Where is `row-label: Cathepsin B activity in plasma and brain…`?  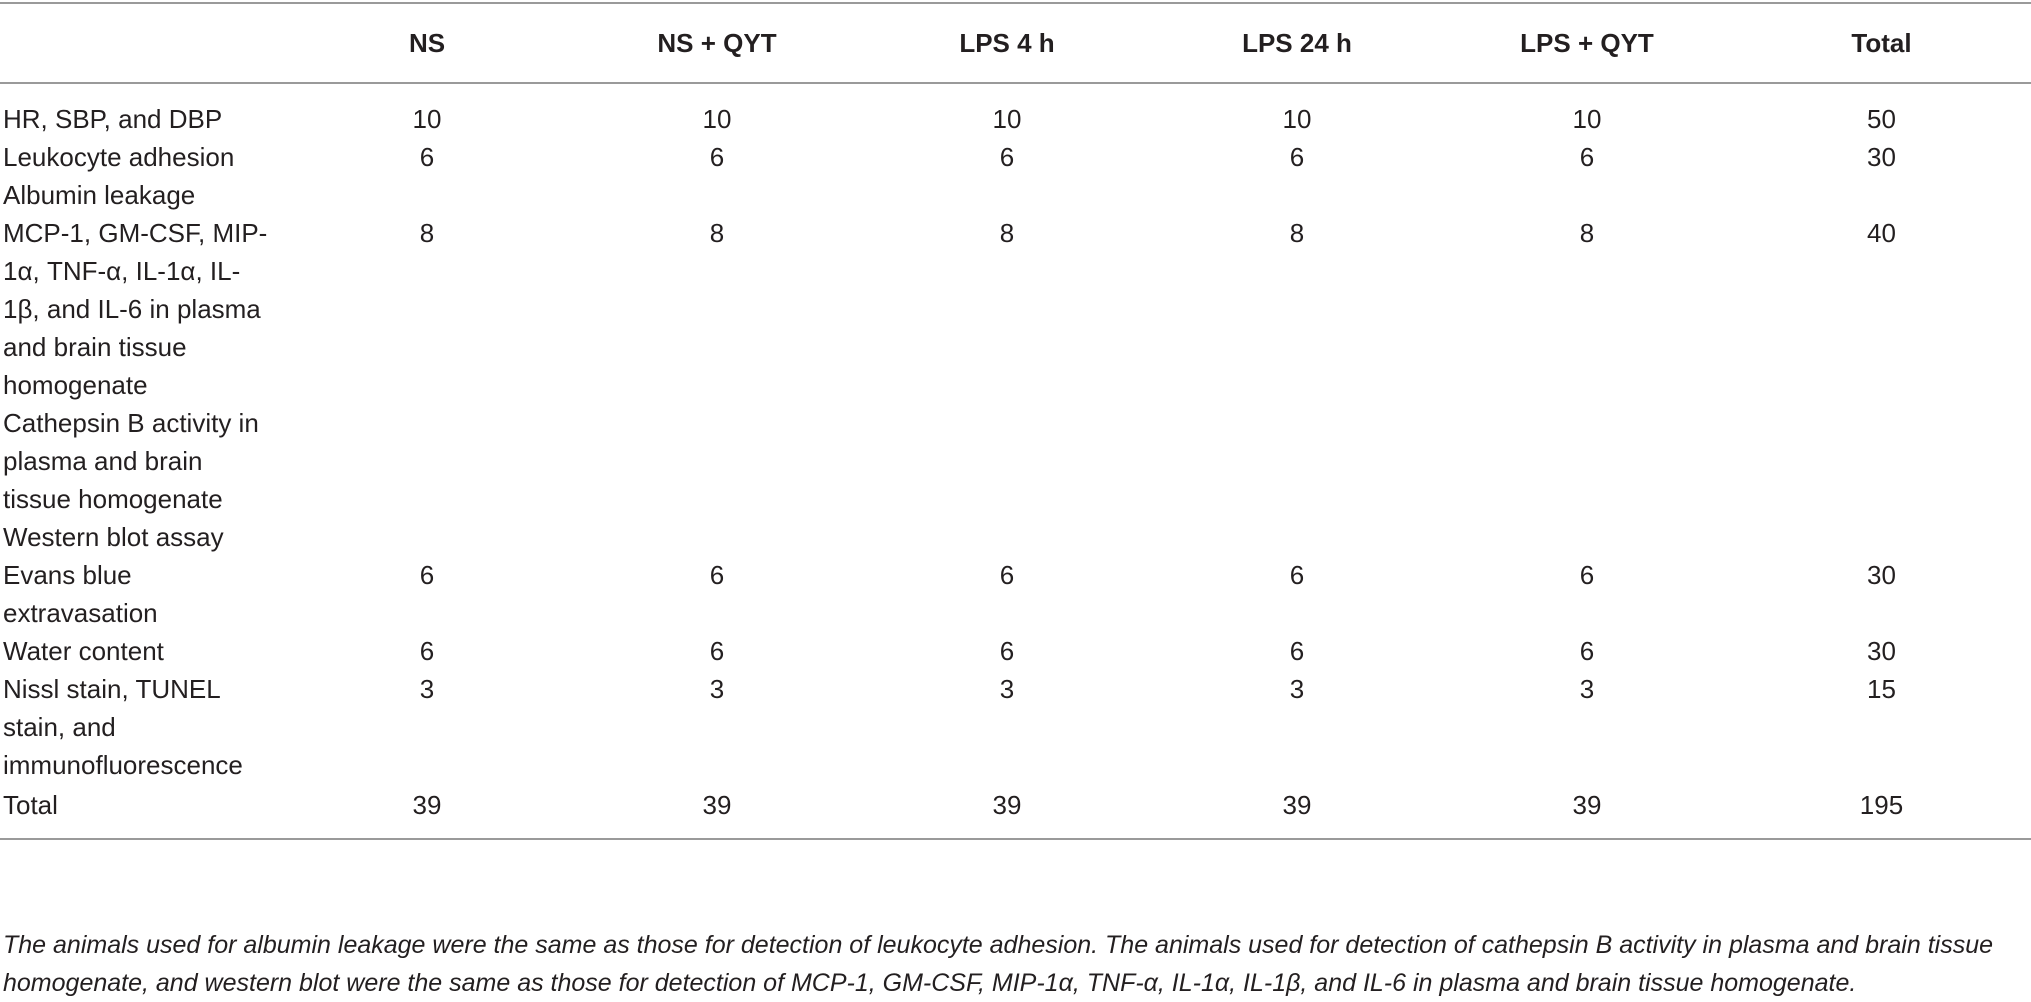
row-label: Cathepsin B activity in plasma and brain… is located at coordinates (131, 461).